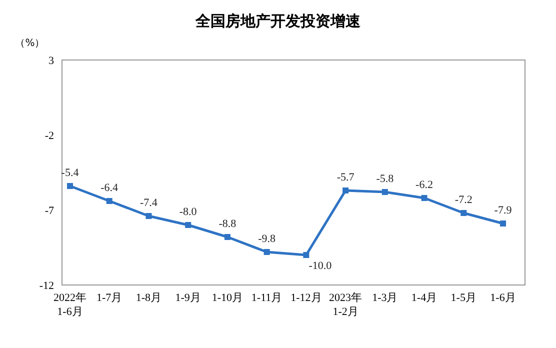  Describe the element at coordinates (345, 178) in the screenshot. I see `data-label: -5.7` at that location.